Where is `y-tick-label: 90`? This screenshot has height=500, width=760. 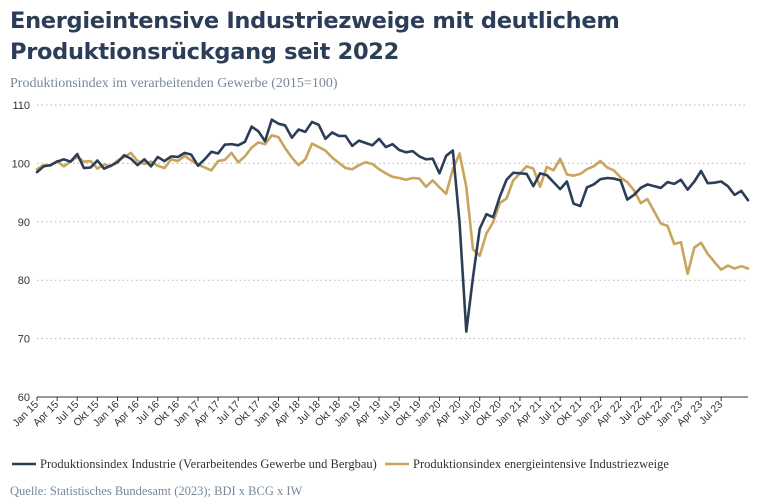
y-tick-label: 90 is located at coordinates (24, 223).